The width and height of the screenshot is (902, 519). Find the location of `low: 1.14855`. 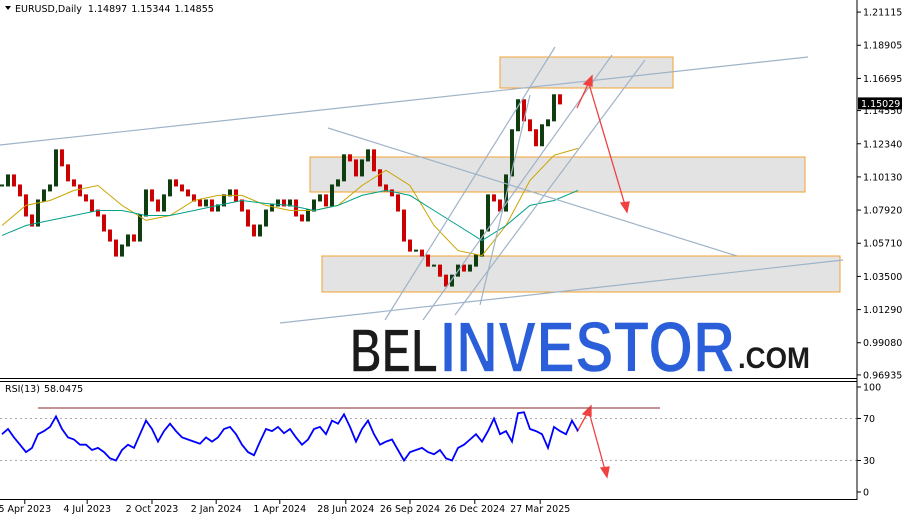

low: 1.14855 is located at coordinates (194, 9).